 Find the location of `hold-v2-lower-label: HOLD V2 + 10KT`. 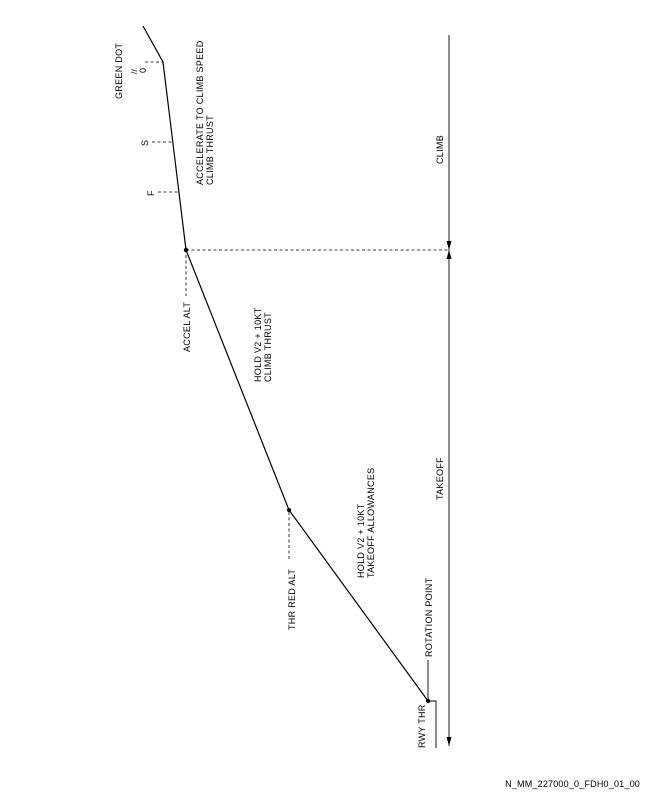

hold-v2-lower-label: HOLD V2 + 10KT is located at coordinates (361, 540).